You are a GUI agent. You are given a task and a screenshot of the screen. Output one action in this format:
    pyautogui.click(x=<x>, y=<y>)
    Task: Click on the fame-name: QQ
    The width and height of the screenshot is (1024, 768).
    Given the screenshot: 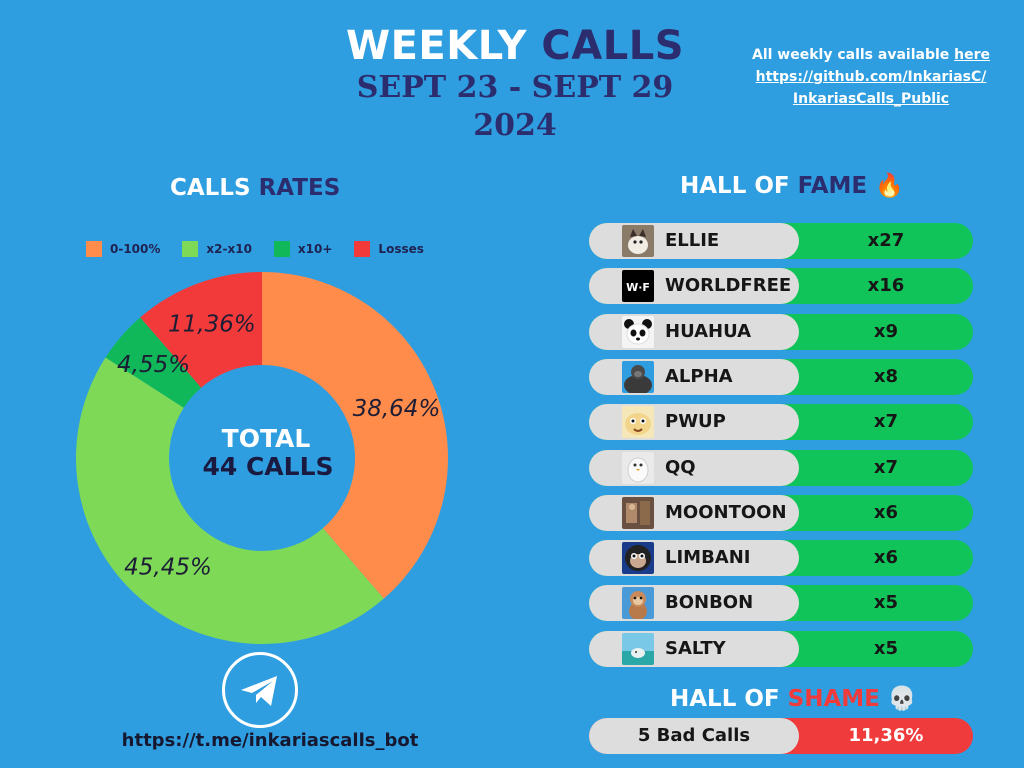 What is the action you would take?
    pyautogui.click(x=680, y=467)
    